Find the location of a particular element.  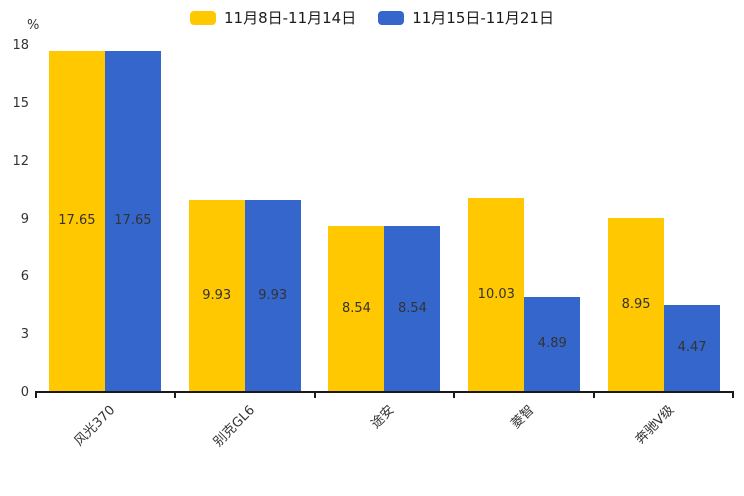

x-category-label: 奔驰V级 is located at coordinates (655, 425).